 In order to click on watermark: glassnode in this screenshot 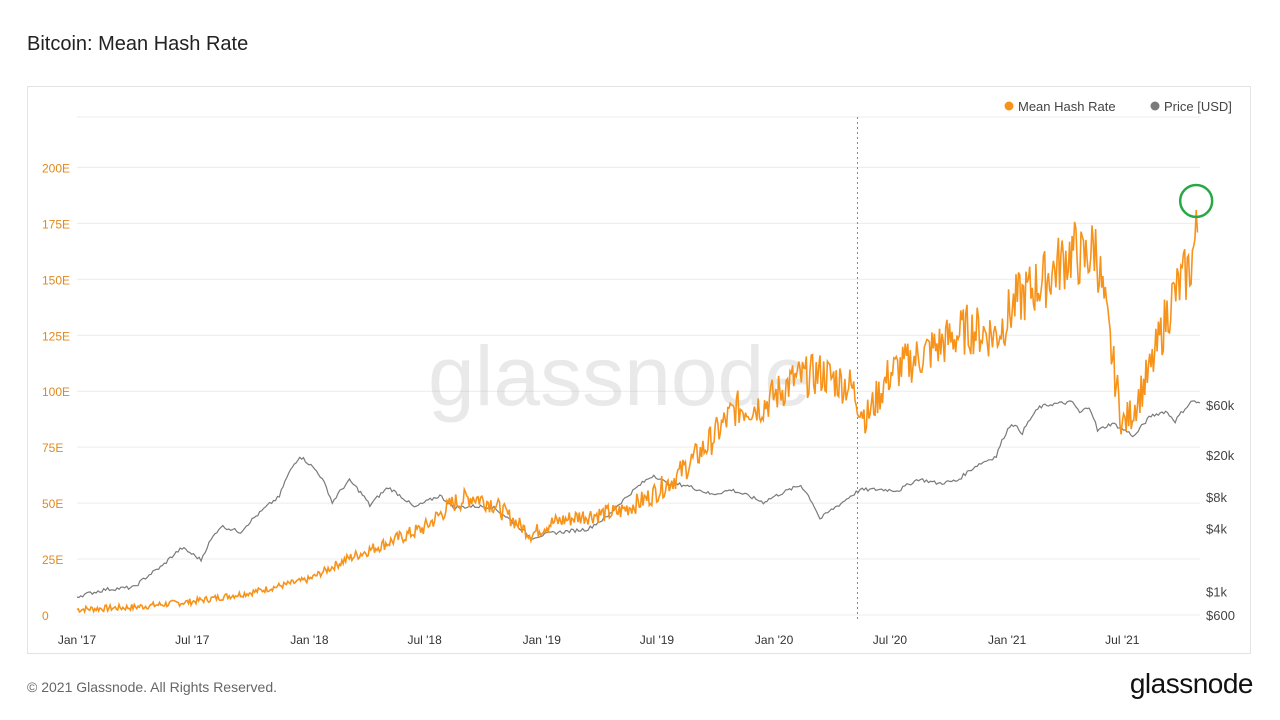, I will do `click(619, 376)`.